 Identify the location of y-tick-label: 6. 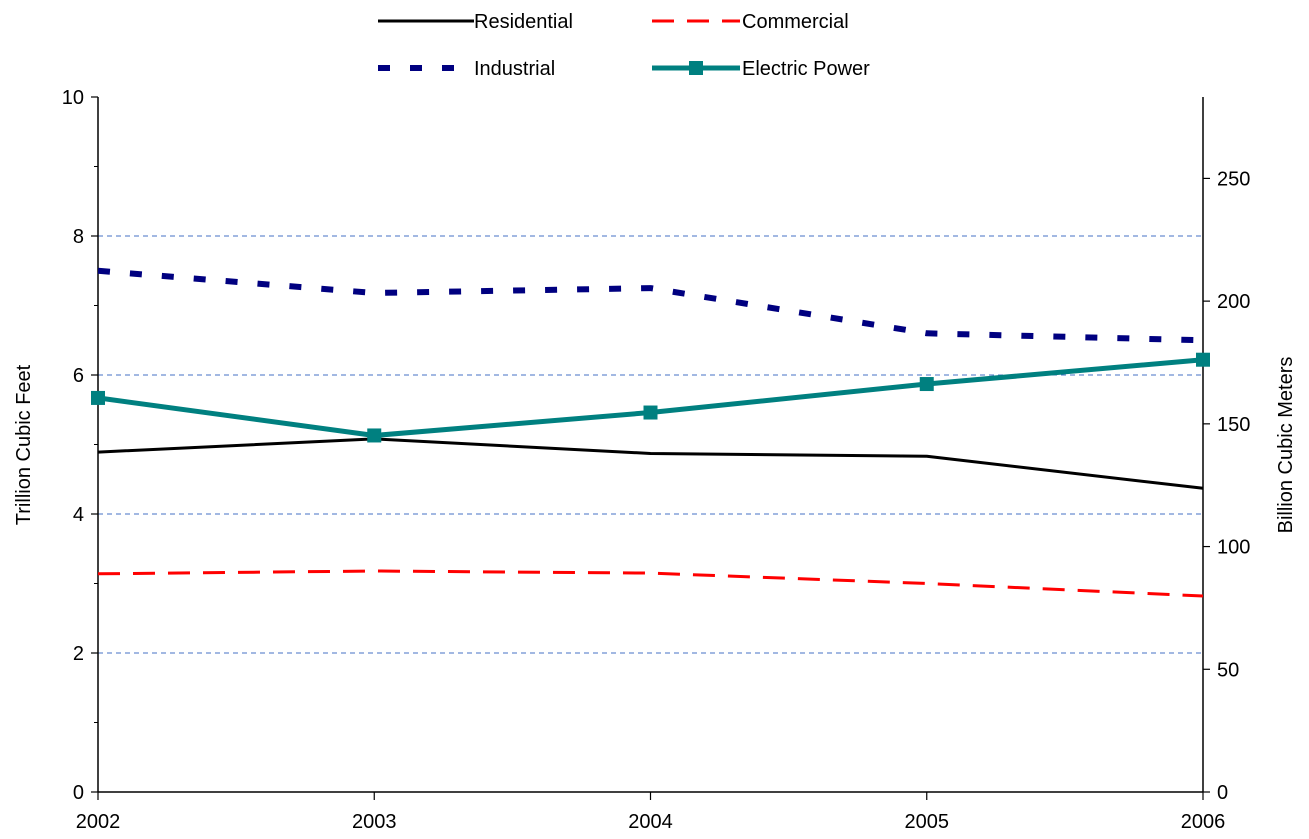
(78, 376).